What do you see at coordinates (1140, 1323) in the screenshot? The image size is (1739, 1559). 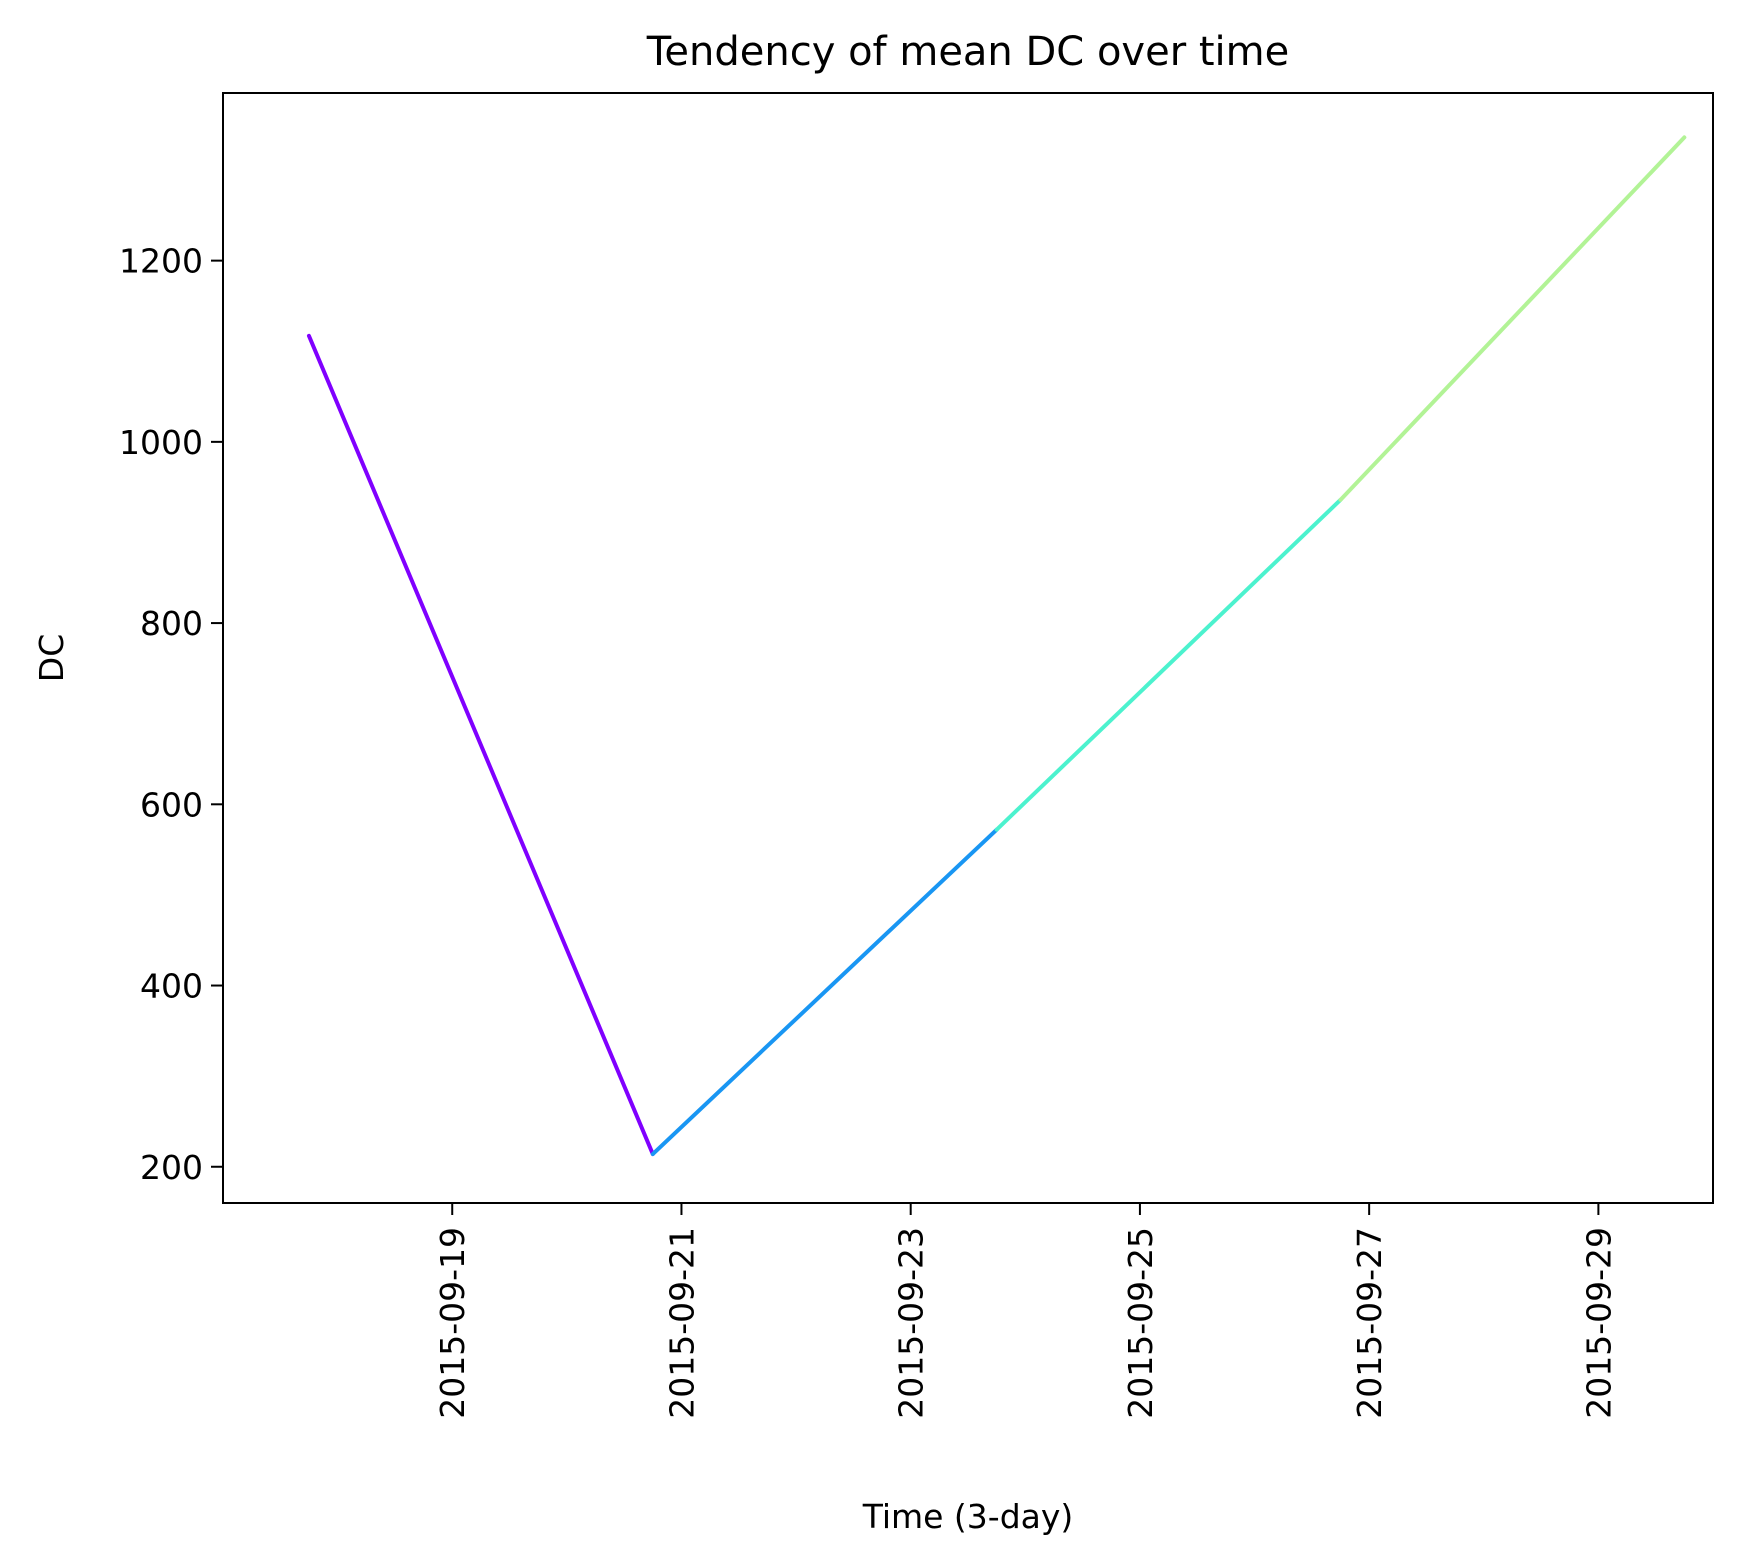 I see `x-tick-label: 2015-09-25` at bounding box center [1140, 1323].